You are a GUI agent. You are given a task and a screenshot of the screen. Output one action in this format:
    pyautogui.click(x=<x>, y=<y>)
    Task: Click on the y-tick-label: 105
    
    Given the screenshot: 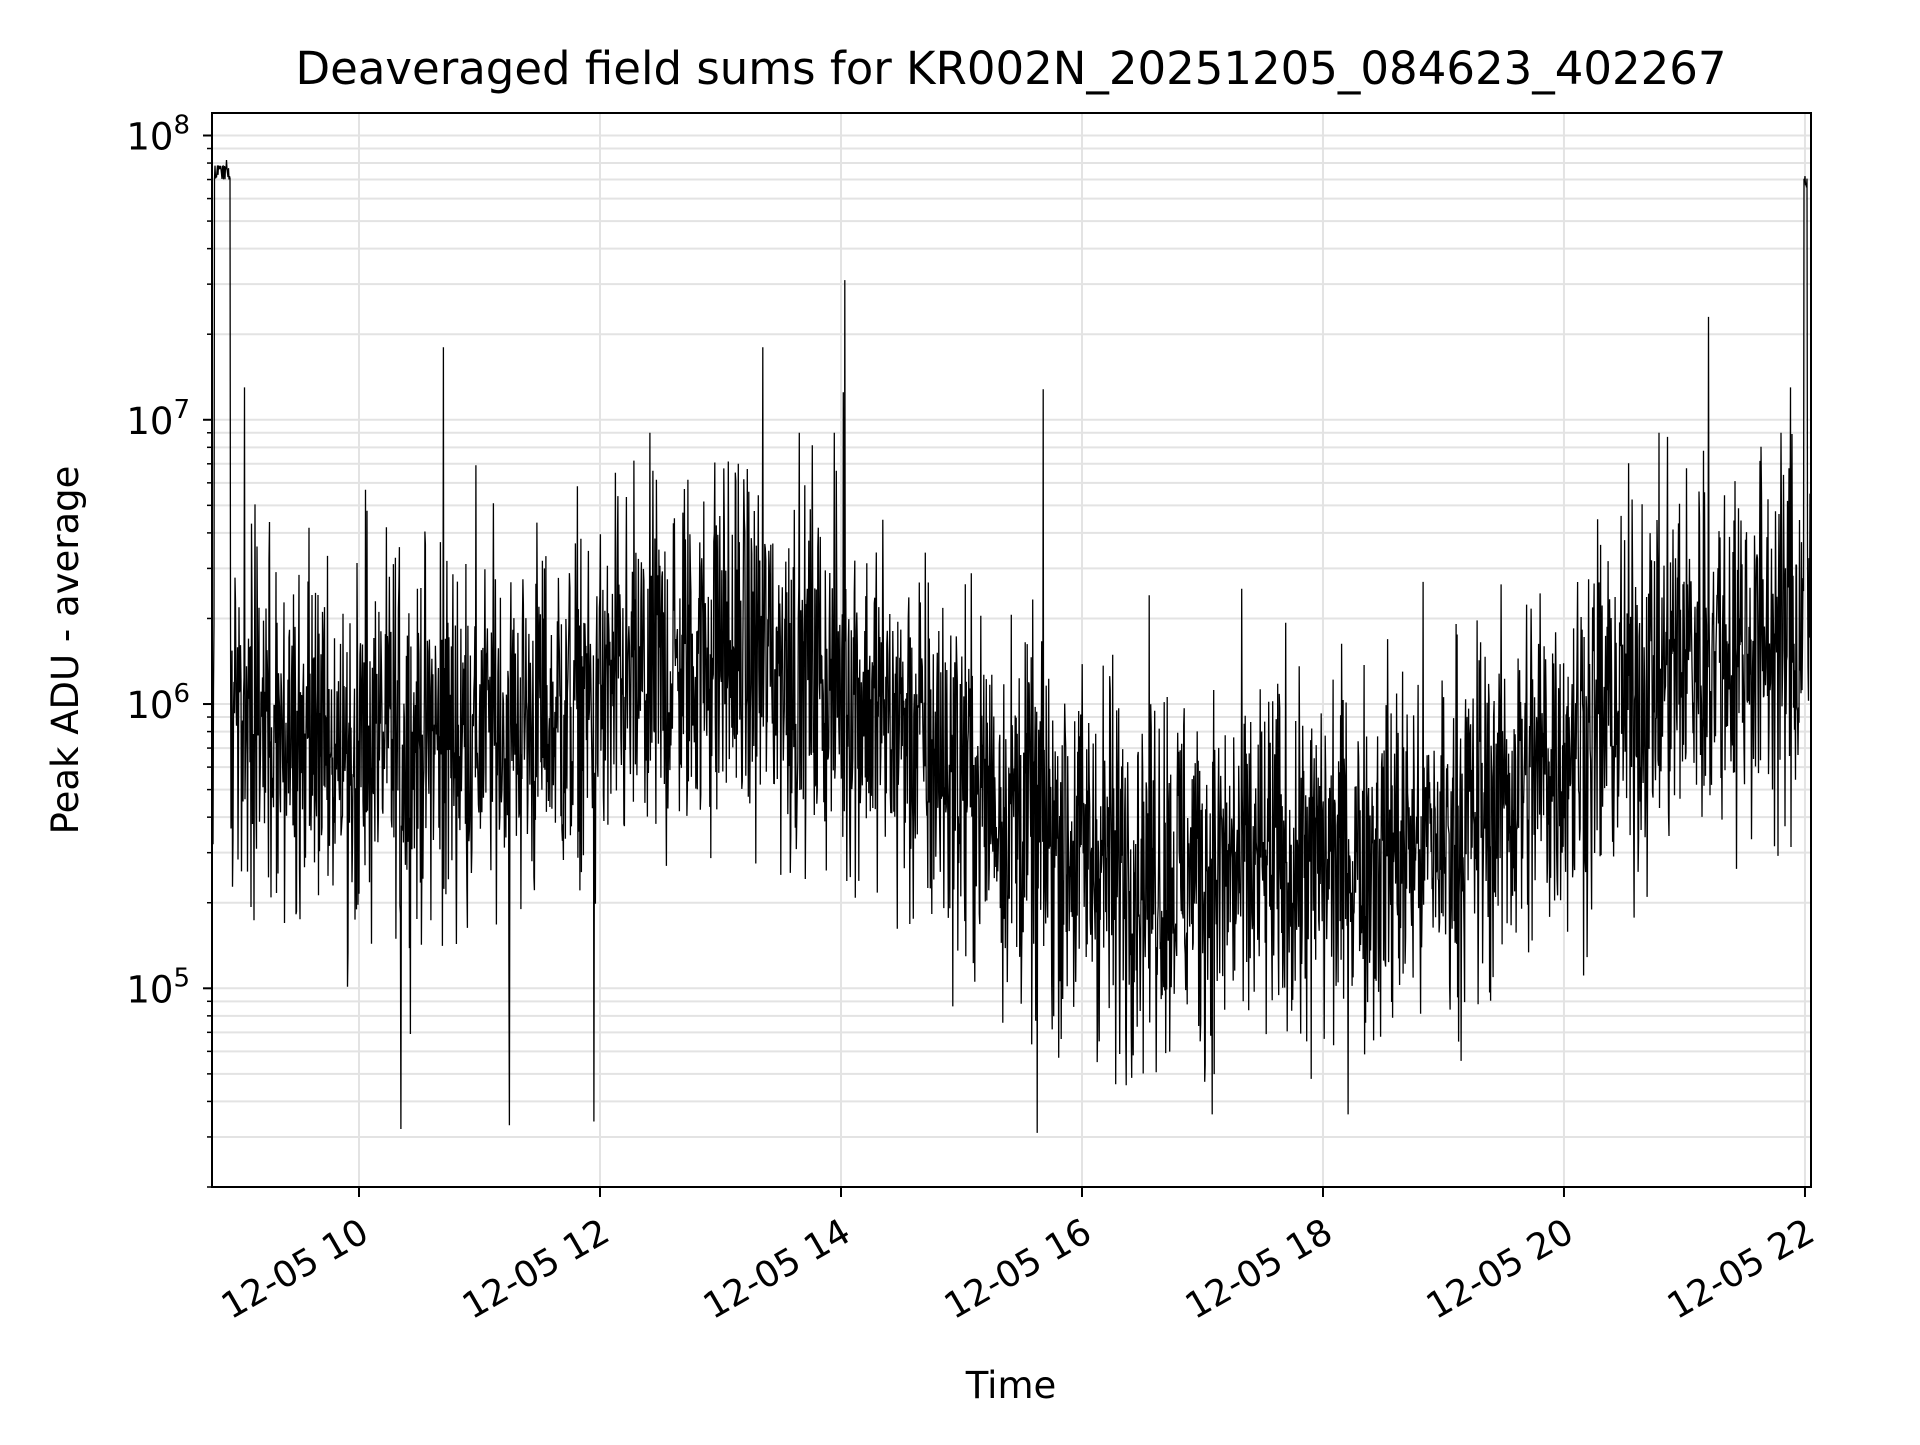 What is the action you would take?
    pyautogui.click(x=158, y=987)
    